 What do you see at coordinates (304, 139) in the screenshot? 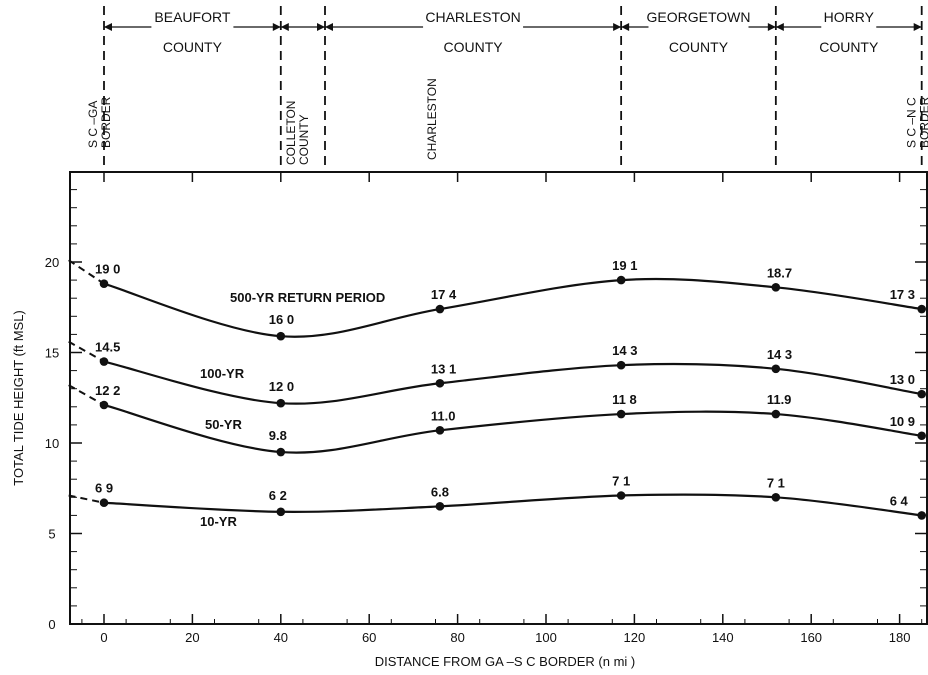
I see `boundary-label-line: COUNTY` at bounding box center [304, 139].